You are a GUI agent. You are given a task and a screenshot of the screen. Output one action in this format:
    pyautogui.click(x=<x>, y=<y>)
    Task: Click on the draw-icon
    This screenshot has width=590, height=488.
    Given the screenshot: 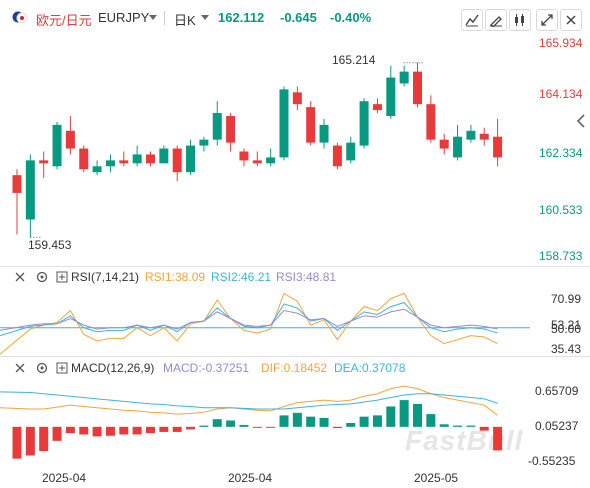 What is the action you would take?
    pyautogui.click(x=496, y=21)
    